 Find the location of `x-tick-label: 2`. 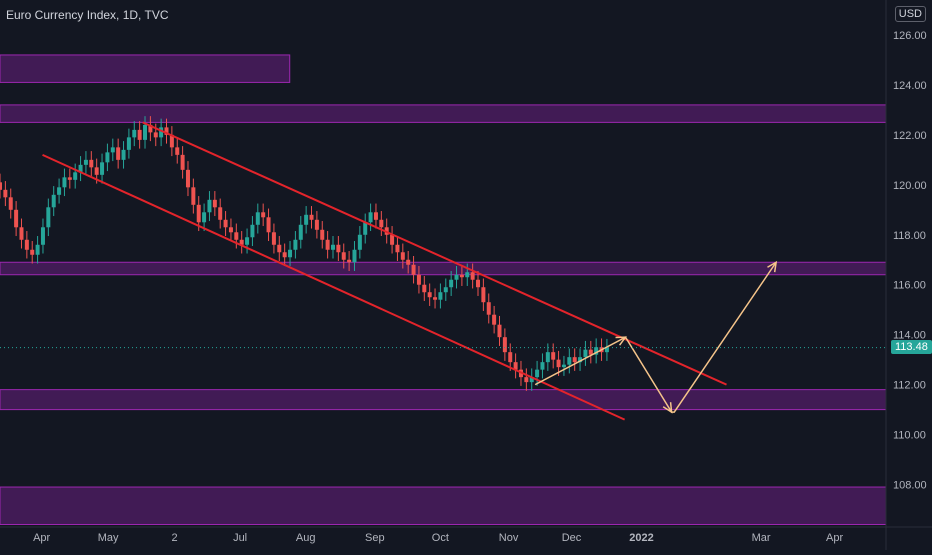

x-tick-label: 2 is located at coordinates (174, 538).